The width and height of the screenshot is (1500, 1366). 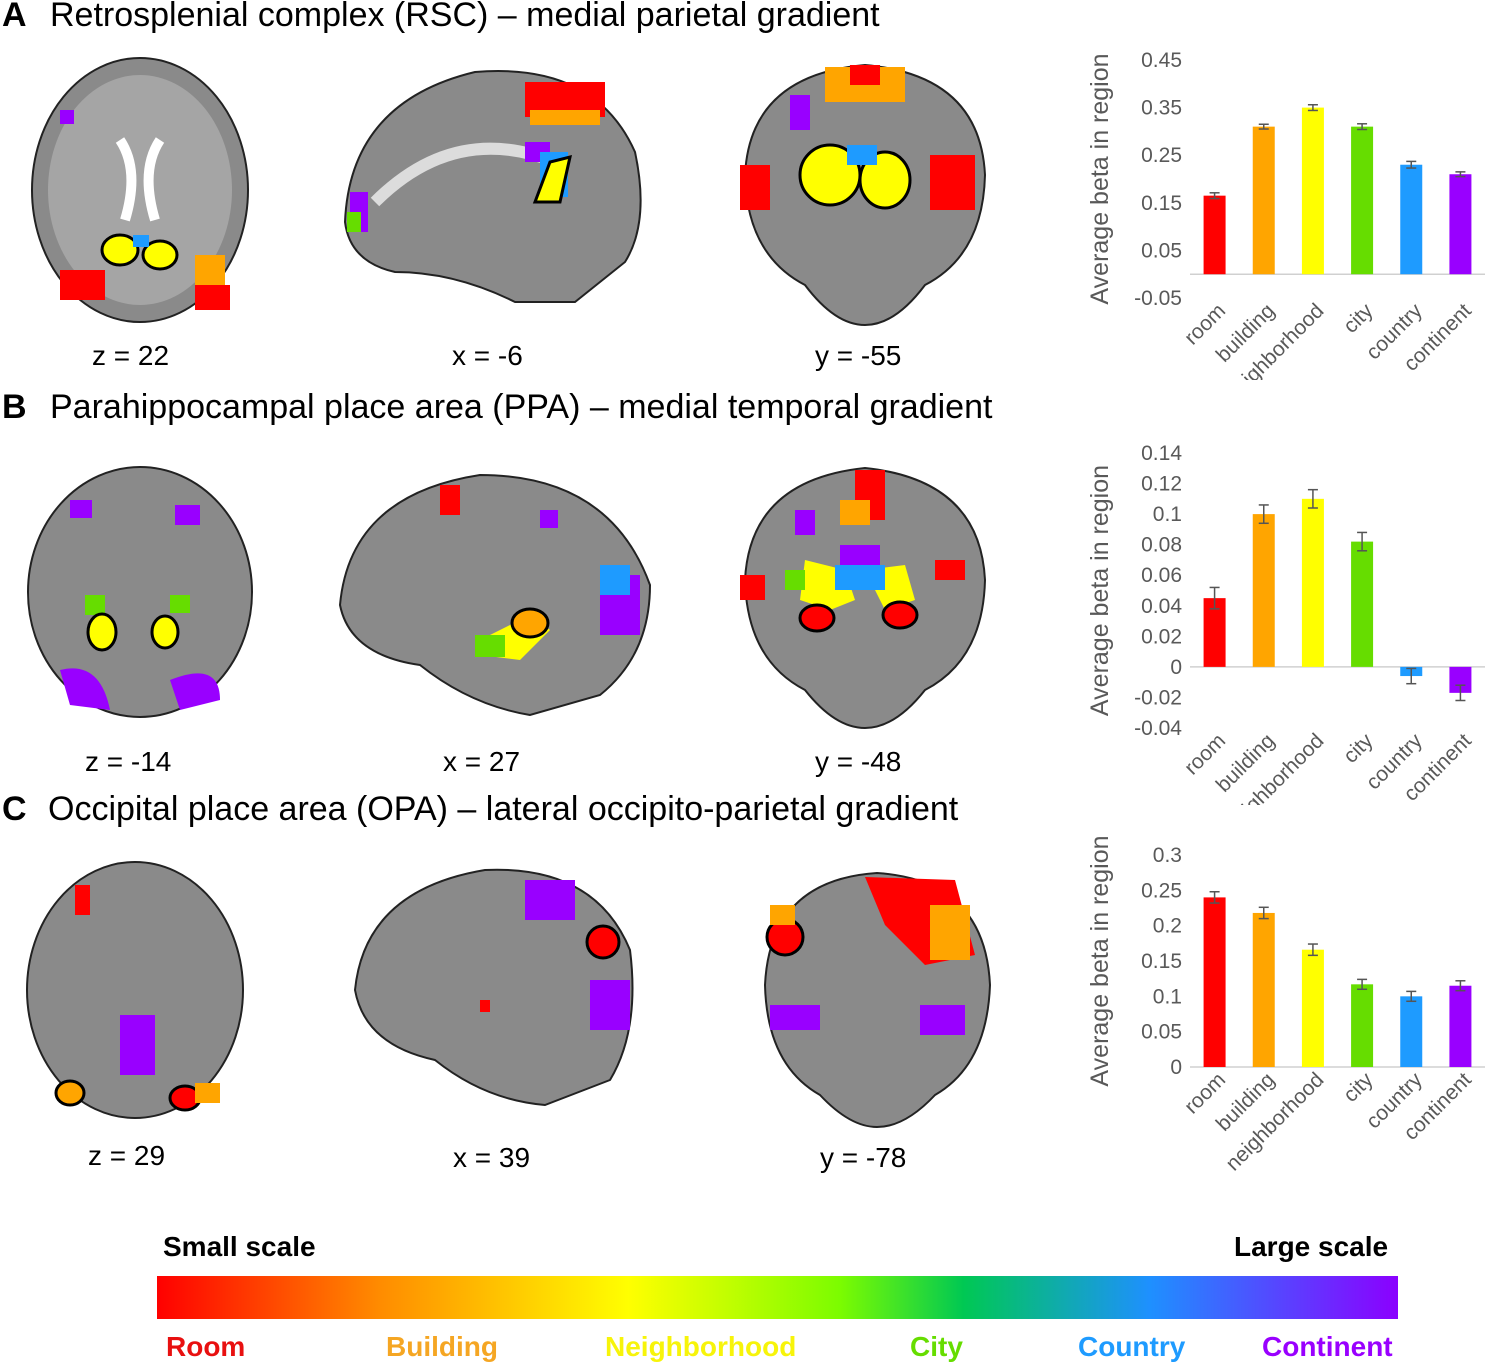 What do you see at coordinates (14, 809) in the screenshot?
I see `panel-c-letter: C` at bounding box center [14, 809].